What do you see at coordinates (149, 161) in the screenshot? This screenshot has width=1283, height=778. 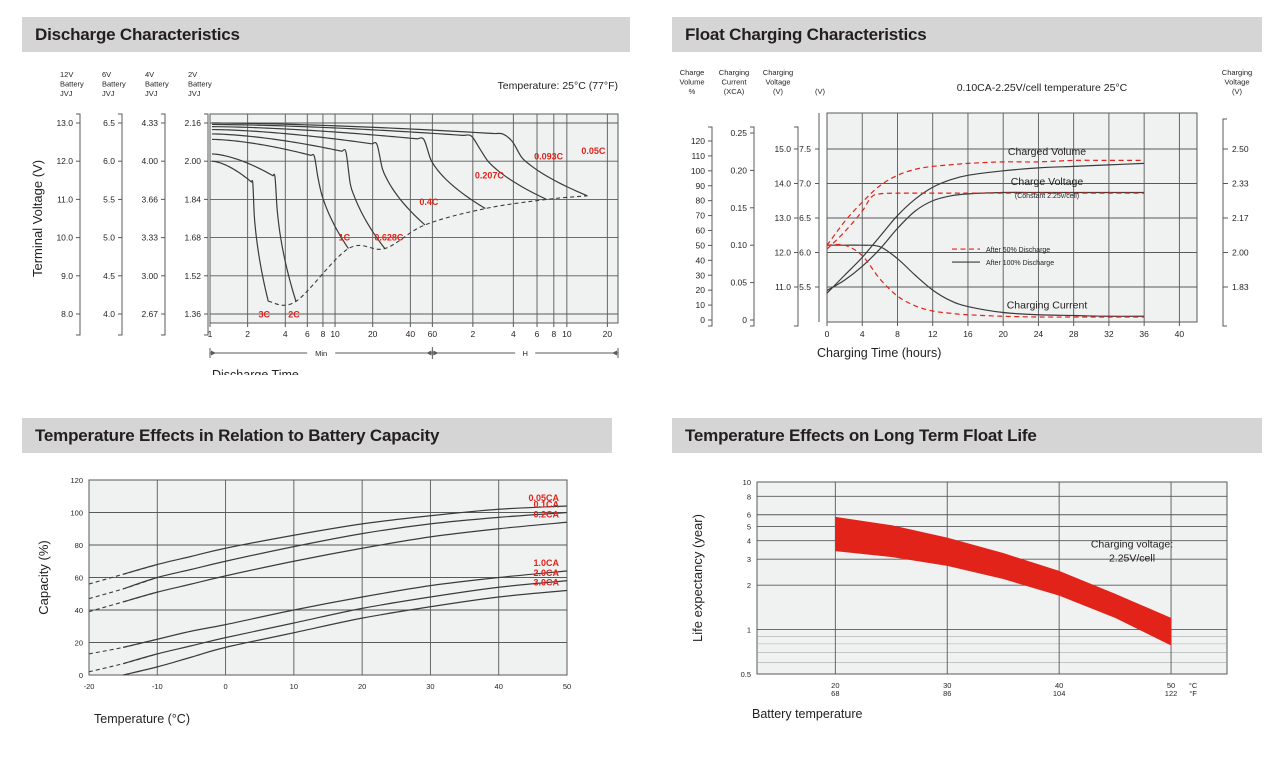 I see `svg-text: 4.00` at bounding box center [149, 161].